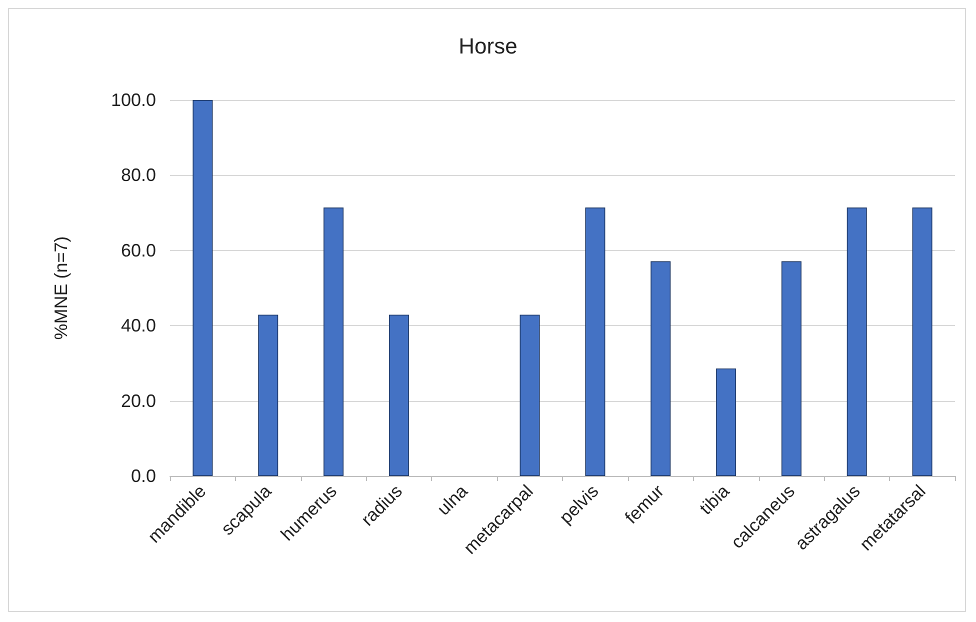 Image resolution: width=976 pixels, height=622 pixels. Describe the element at coordinates (133, 100) in the screenshot. I see `y-tick-label: 100.0` at that location.